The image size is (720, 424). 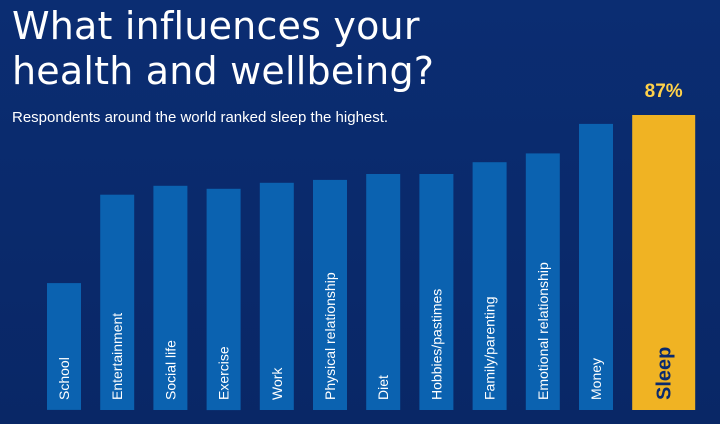 I want to click on label-hobbies-pastimes: Hobbies/pastimes, so click(x=436, y=344).